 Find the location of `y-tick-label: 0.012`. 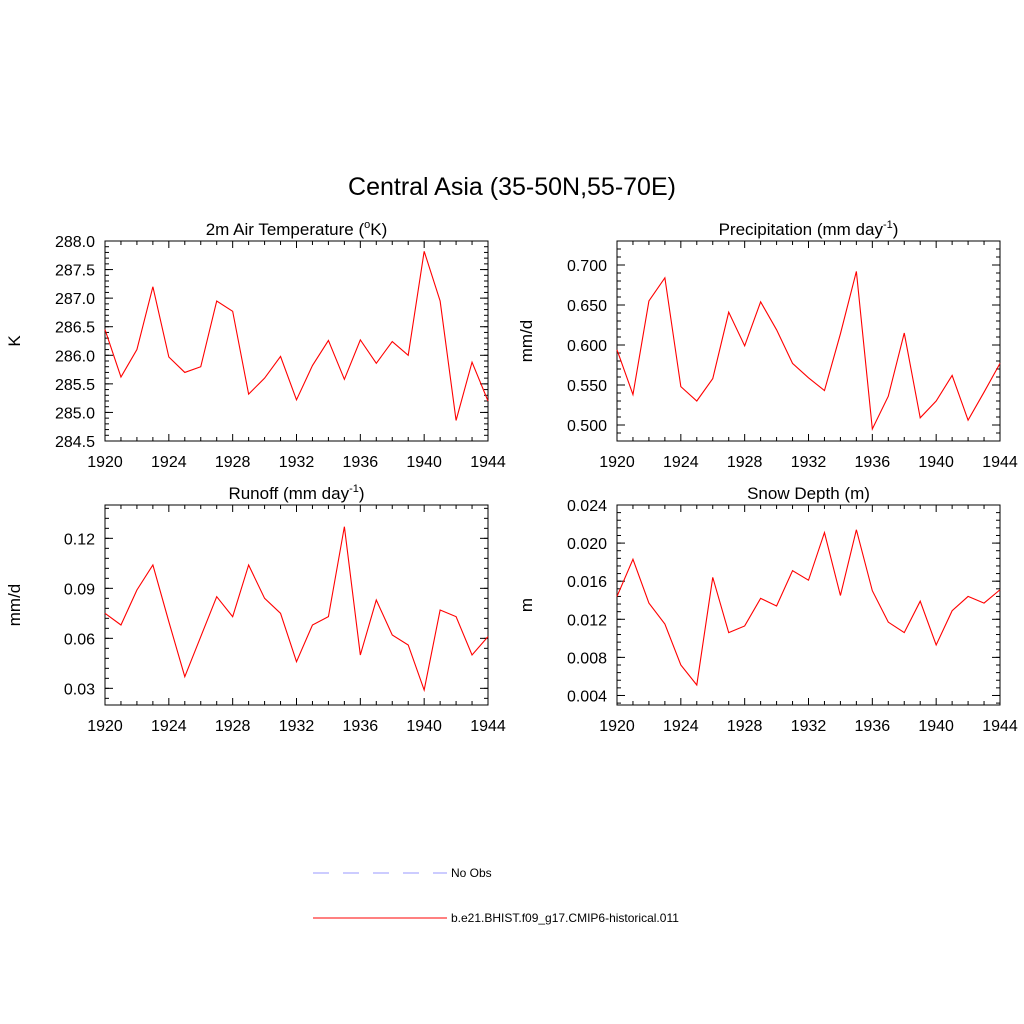

y-tick-label: 0.012 is located at coordinates (587, 620).